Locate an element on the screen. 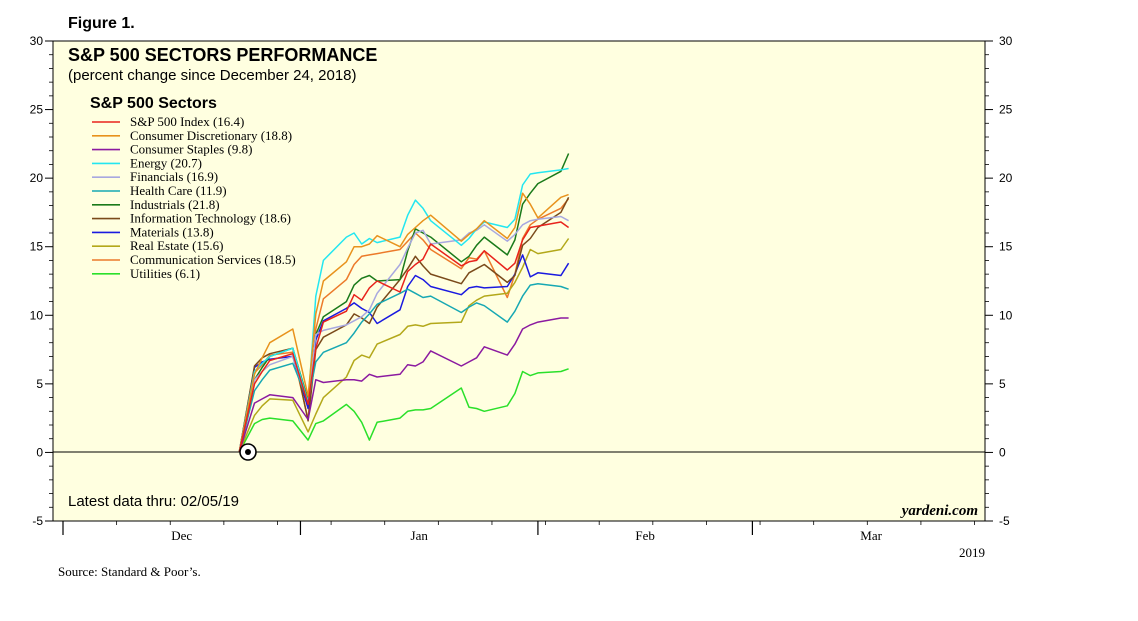 The height and width of the screenshot is (621, 1138). y-tick-label-right: 15 is located at coordinates (1006, 247).